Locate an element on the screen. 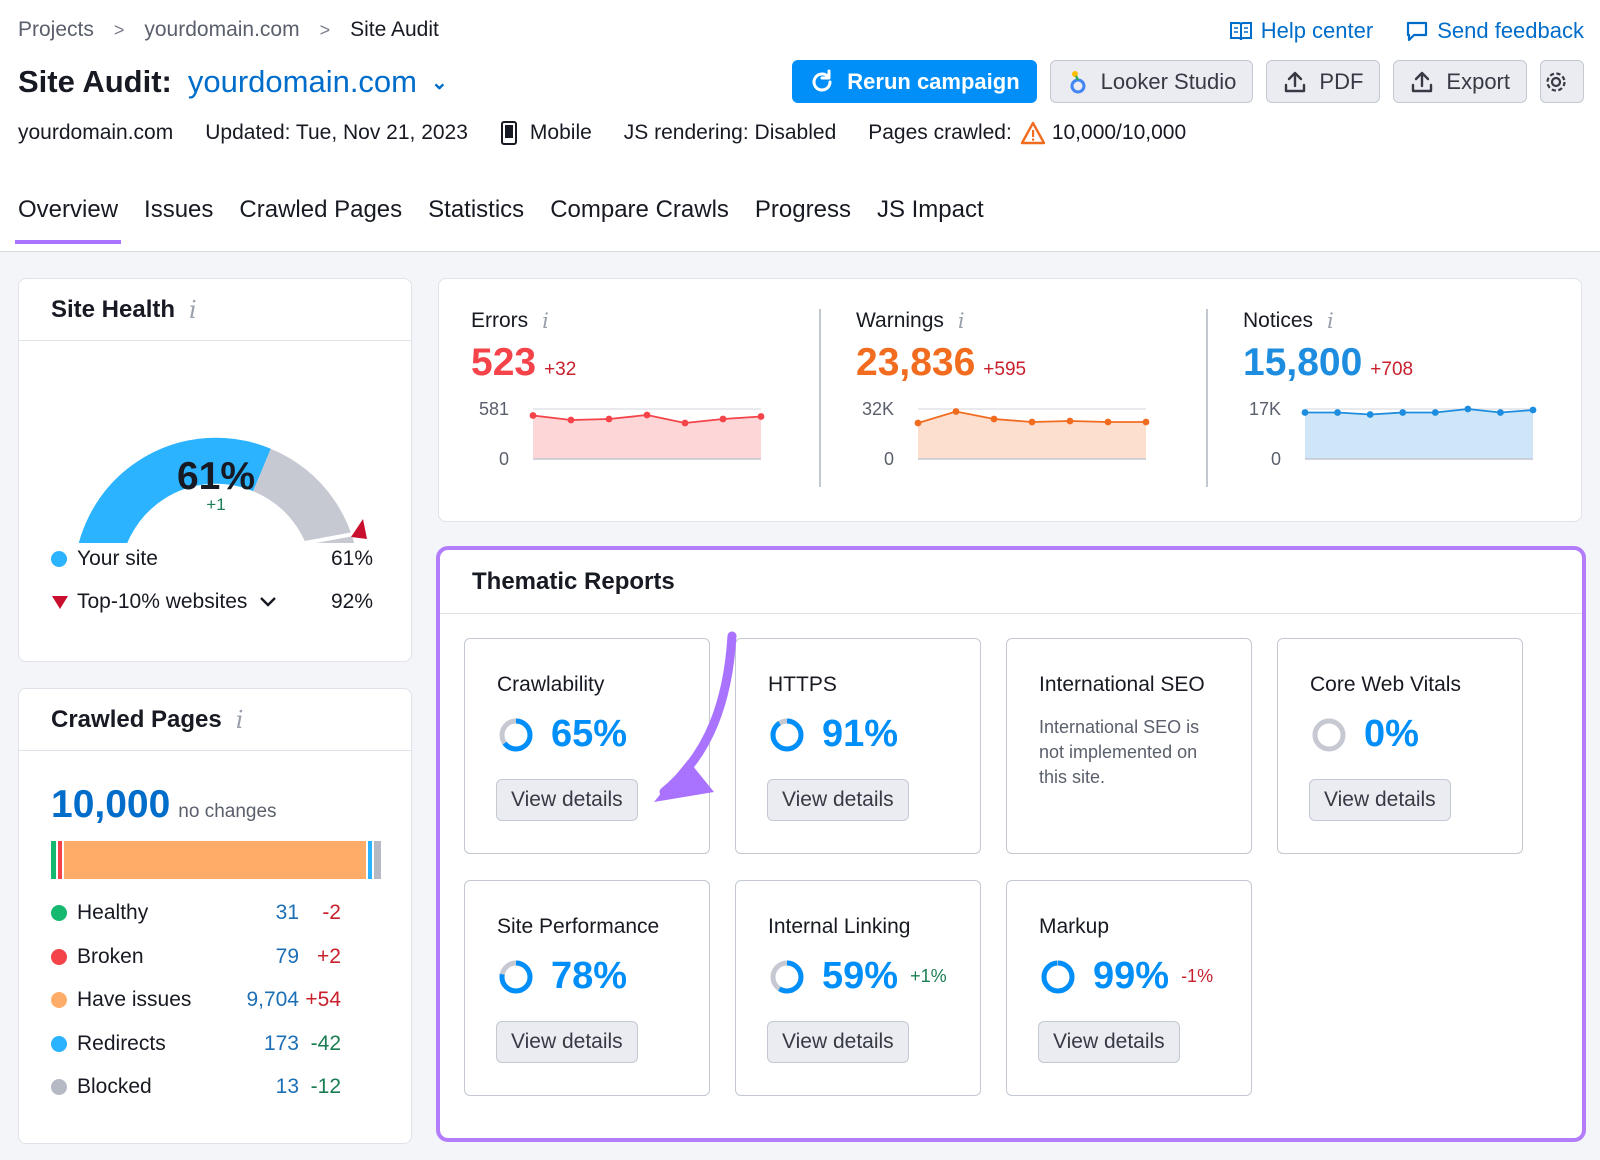  export-label: Export is located at coordinates (1478, 81).